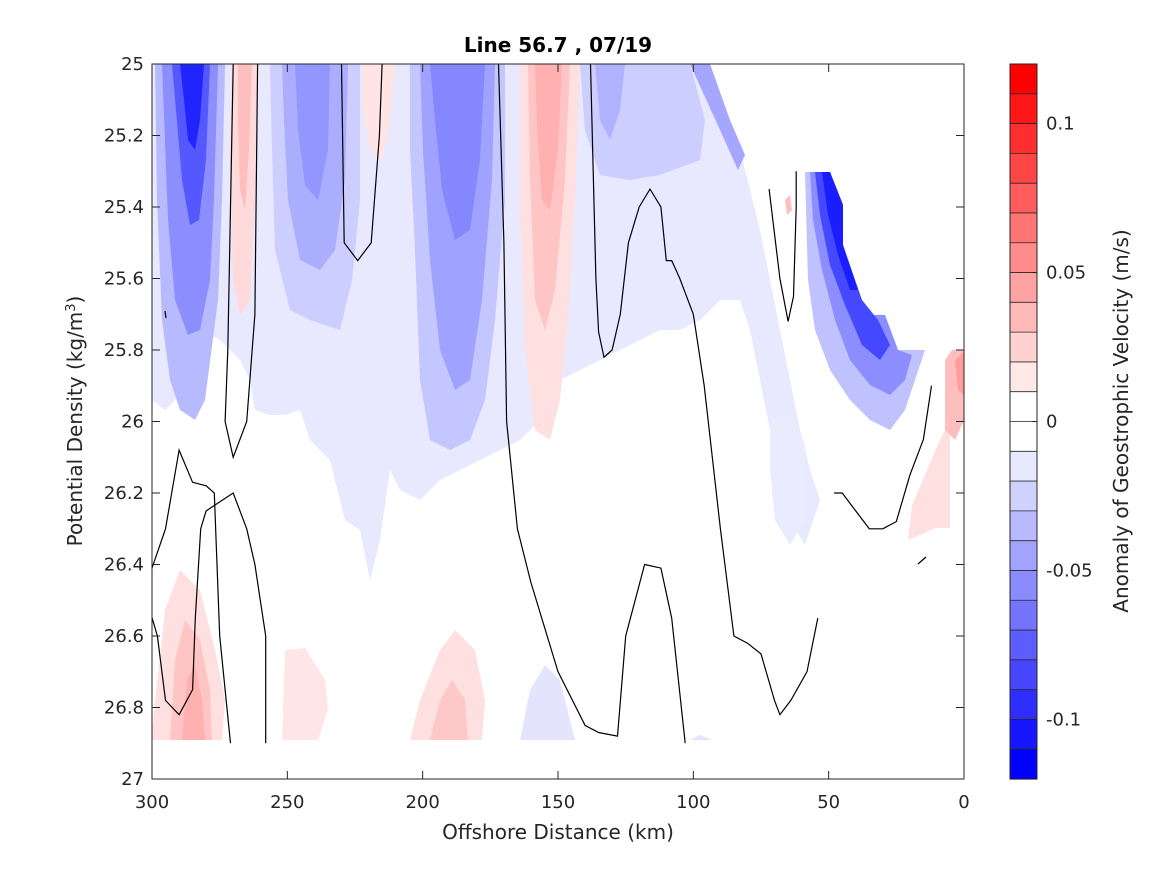 Image resolution: width=1167 pixels, height=875 pixels. What do you see at coordinates (1062, 422) in the screenshot?
I see `colorbar-ticks: -0.1 -0.05 0 0.05 0.1` at bounding box center [1062, 422].